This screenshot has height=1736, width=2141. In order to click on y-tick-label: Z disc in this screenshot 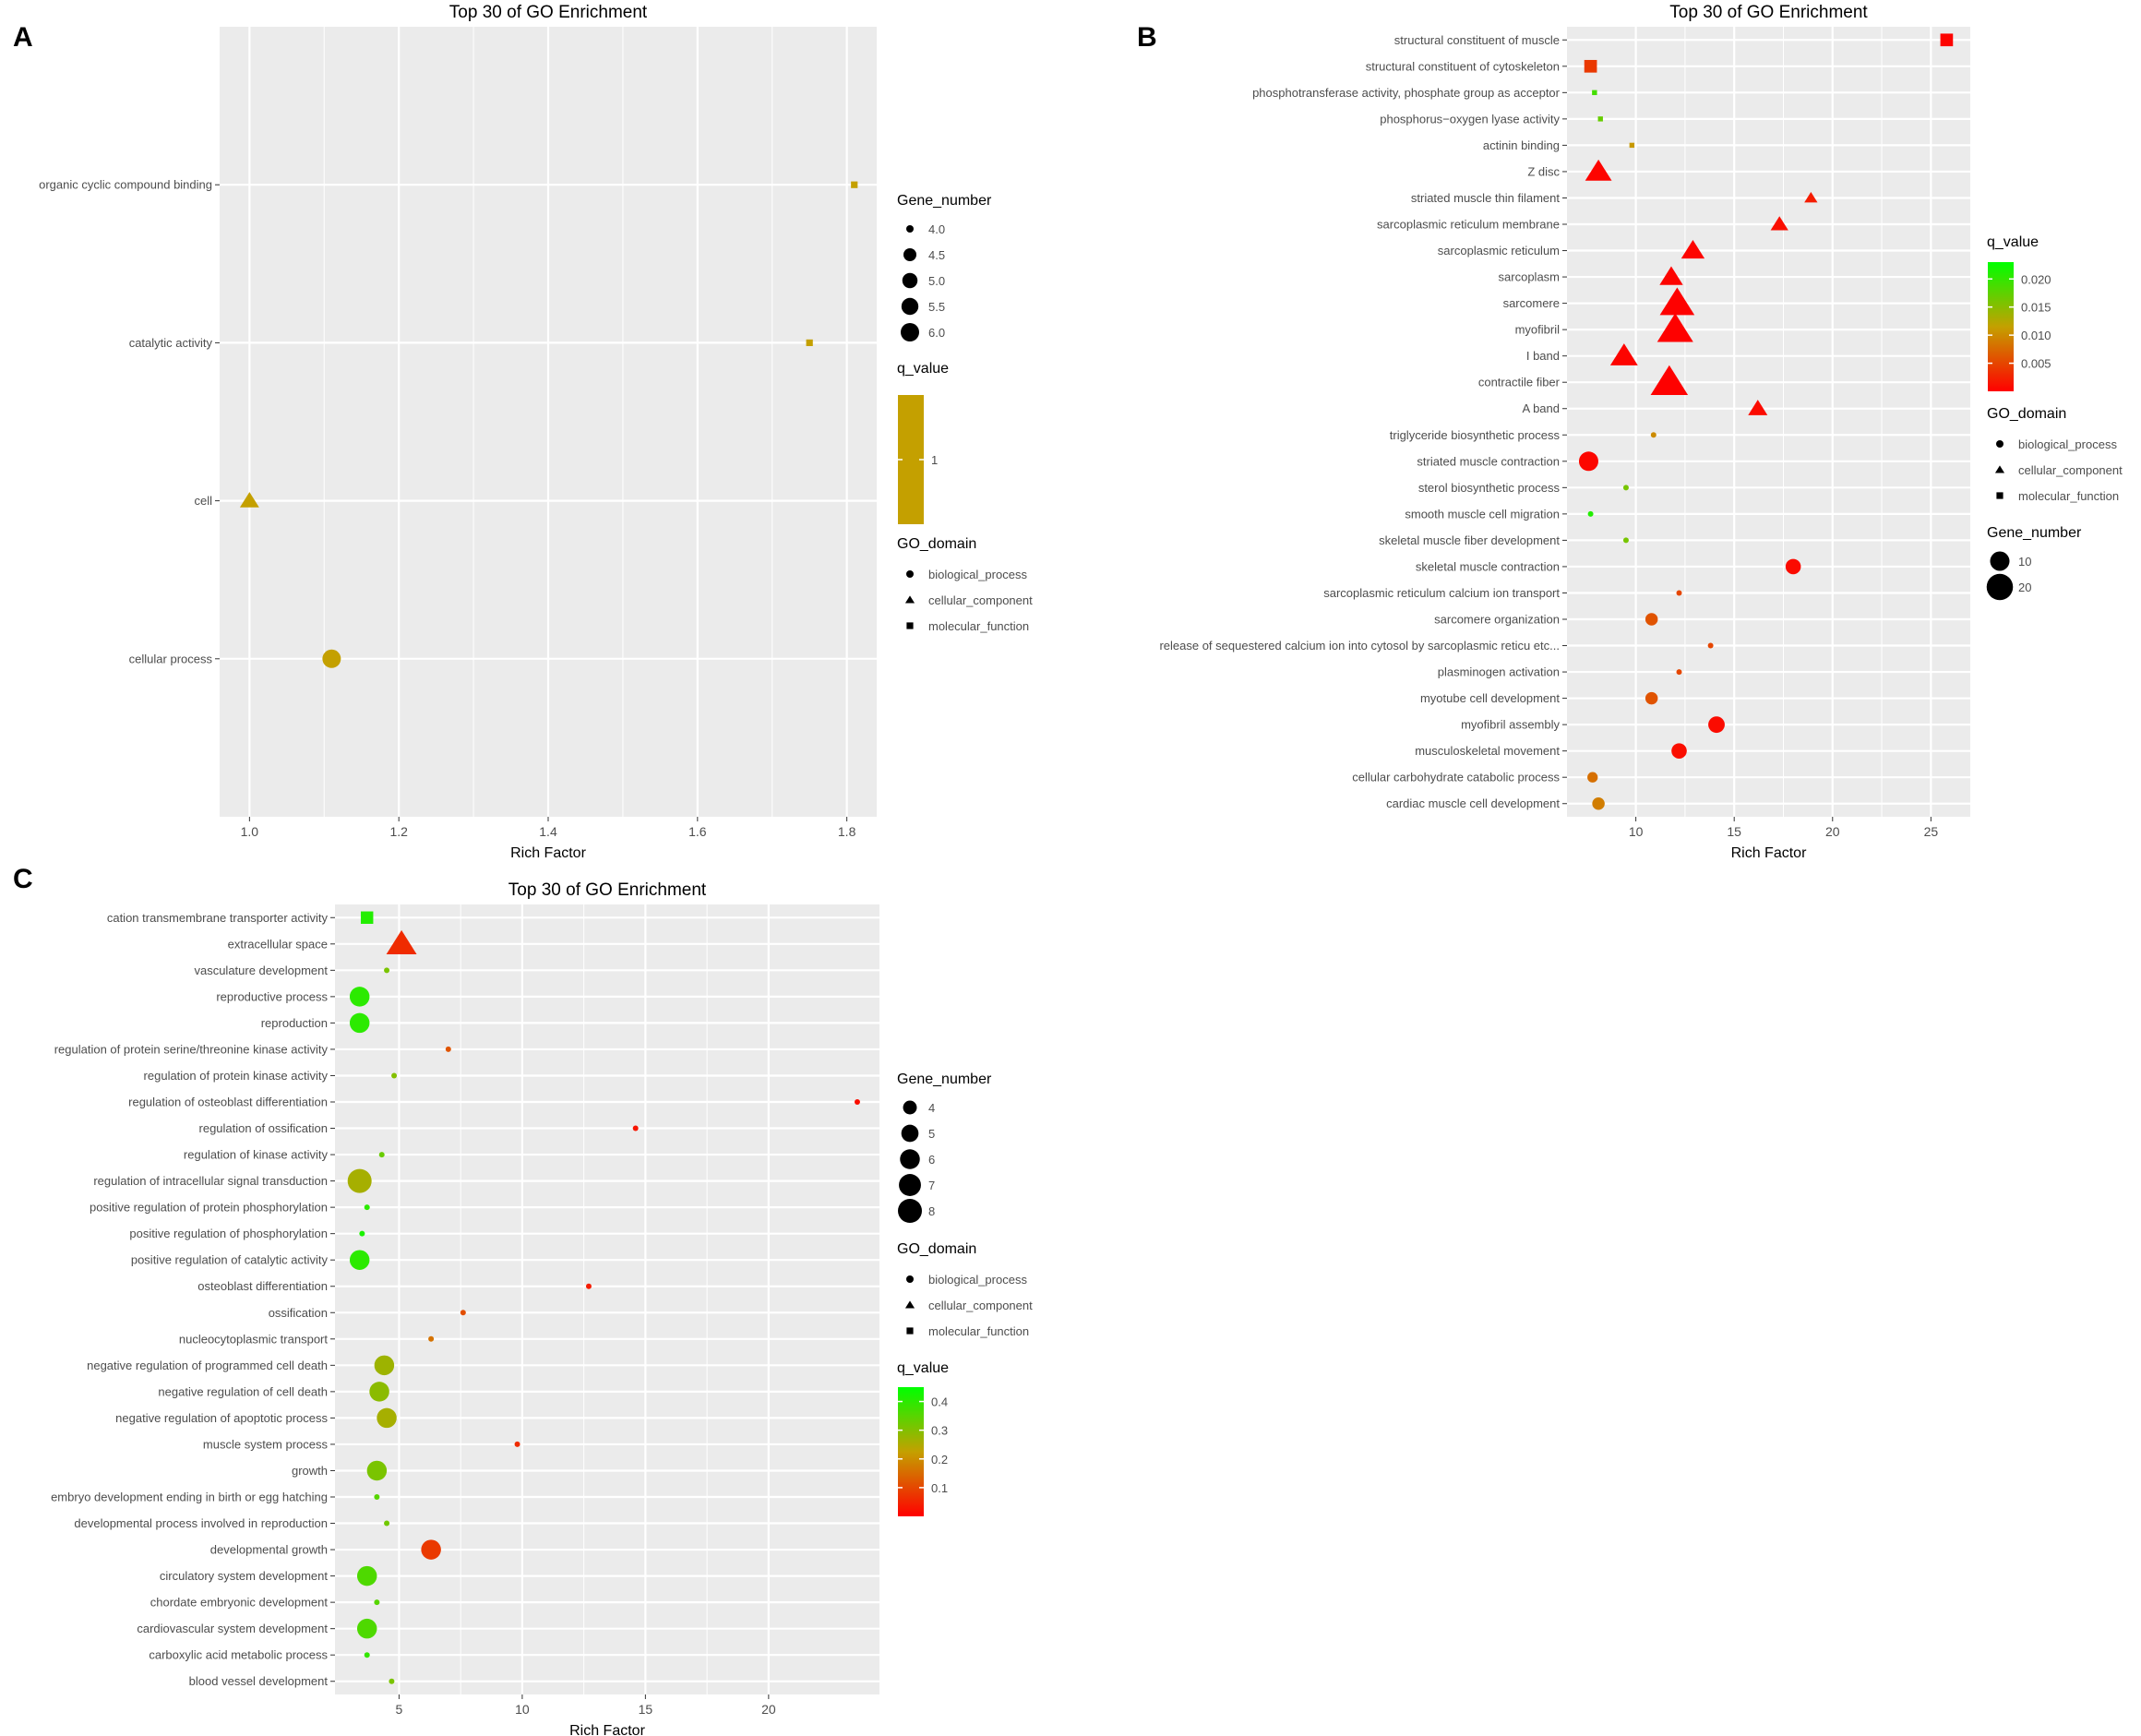, I will do `click(1543, 171)`.